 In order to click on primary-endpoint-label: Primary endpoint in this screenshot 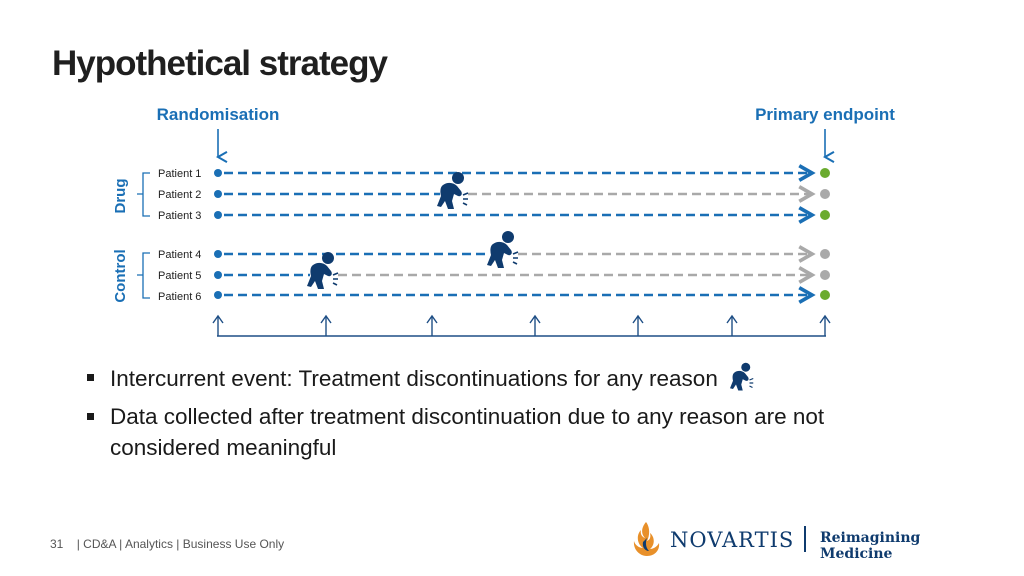, I will do `click(825, 114)`.